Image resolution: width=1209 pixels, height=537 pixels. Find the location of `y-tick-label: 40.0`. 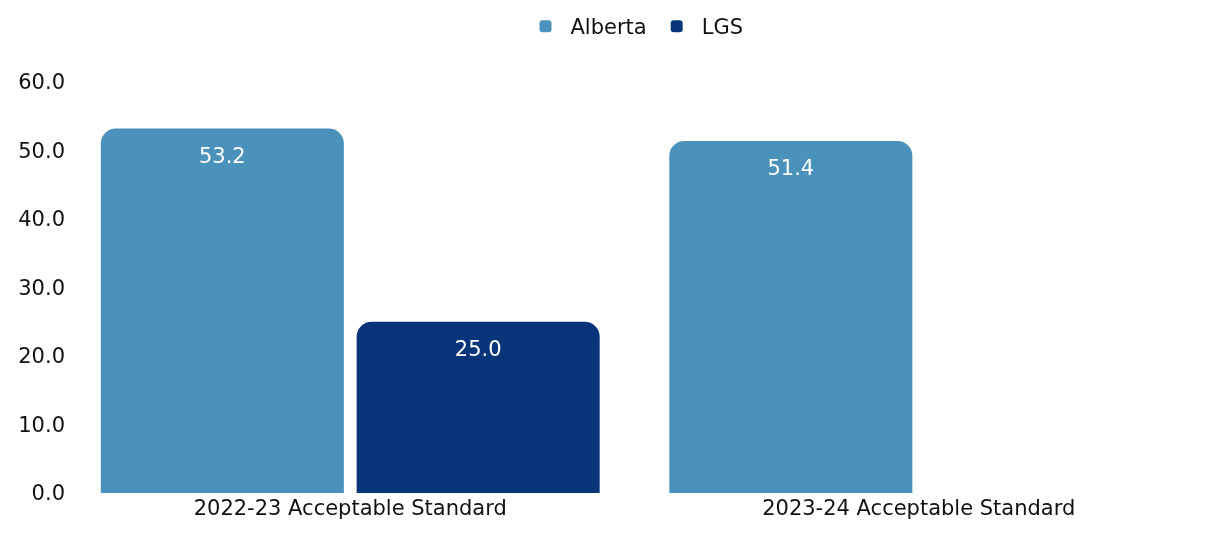

y-tick-label: 40.0 is located at coordinates (41, 219).